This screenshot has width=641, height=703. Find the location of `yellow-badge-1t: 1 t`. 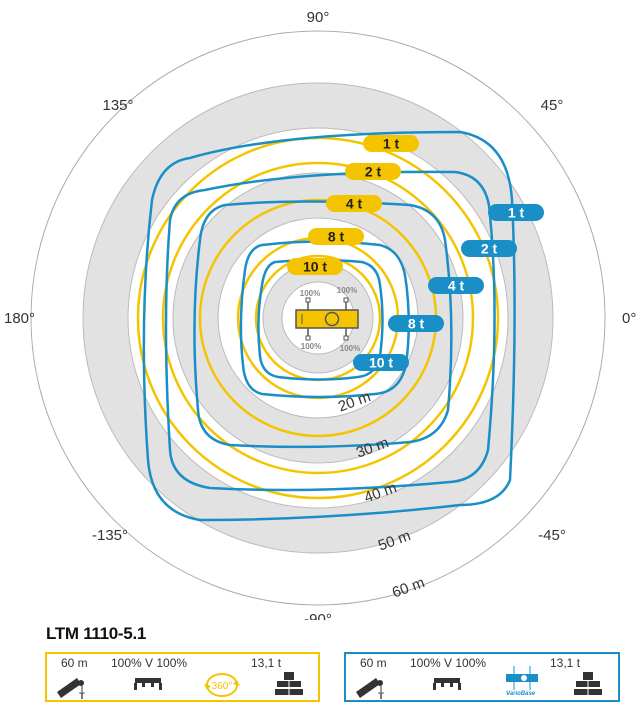

yellow-badge-1t: 1 t is located at coordinates (391, 143).